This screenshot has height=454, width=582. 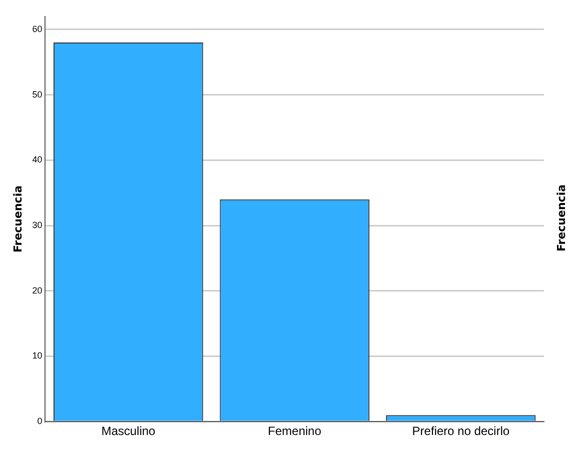 What do you see at coordinates (37, 29) in the screenshot?
I see `y-tick-label: 60` at bounding box center [37, 29].